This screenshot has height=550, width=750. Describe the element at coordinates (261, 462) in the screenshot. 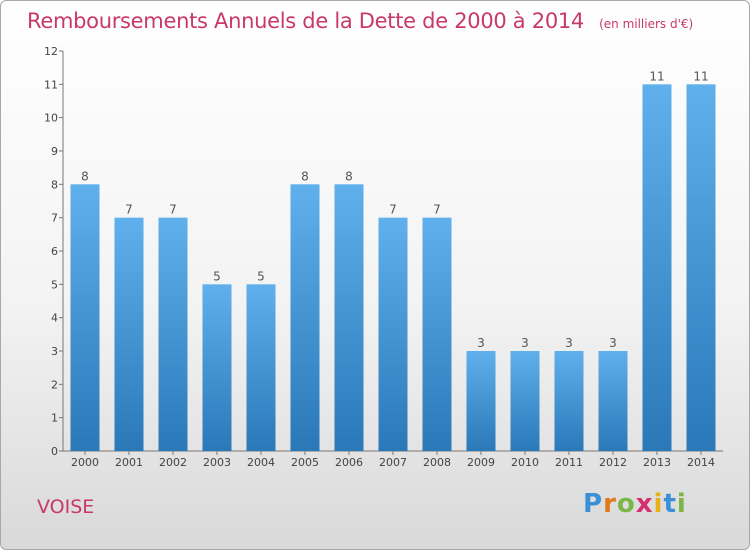

I see `x-tick-label: 2004` at that location.